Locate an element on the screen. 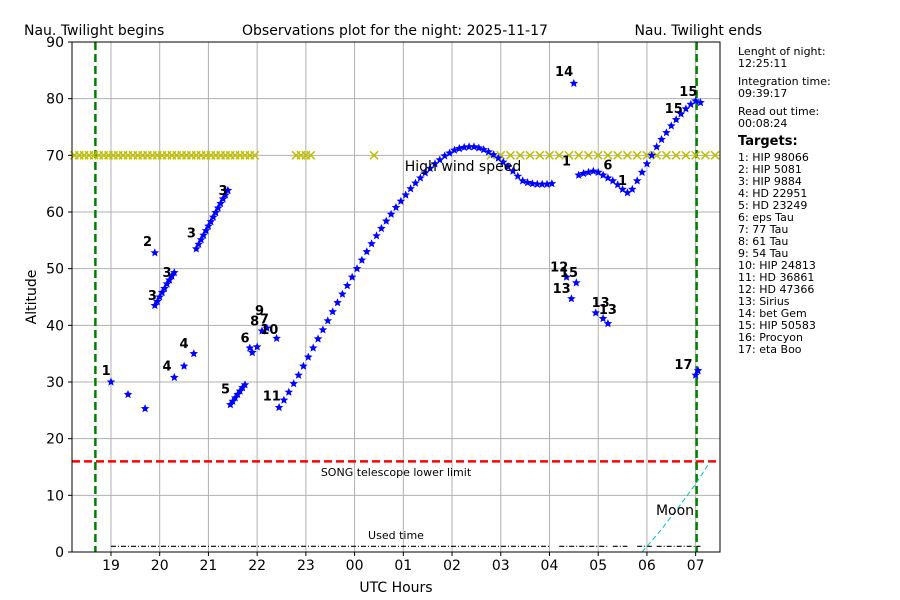 This screenshot has width=900, height=600. twilight-end-label: Nau. Twilight ends is located at coordinates (698, 31).